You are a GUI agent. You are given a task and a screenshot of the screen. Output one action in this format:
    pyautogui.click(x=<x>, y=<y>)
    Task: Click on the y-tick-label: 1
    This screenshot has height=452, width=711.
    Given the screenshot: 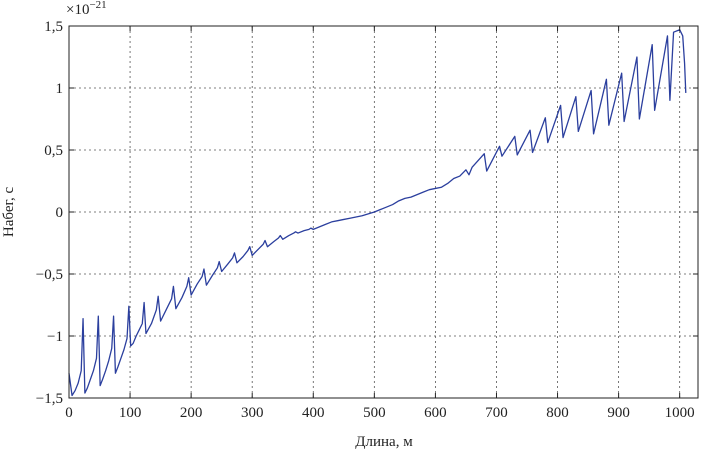 What is the action you would take?
    pyautogui.click(x=60, y=89)
    